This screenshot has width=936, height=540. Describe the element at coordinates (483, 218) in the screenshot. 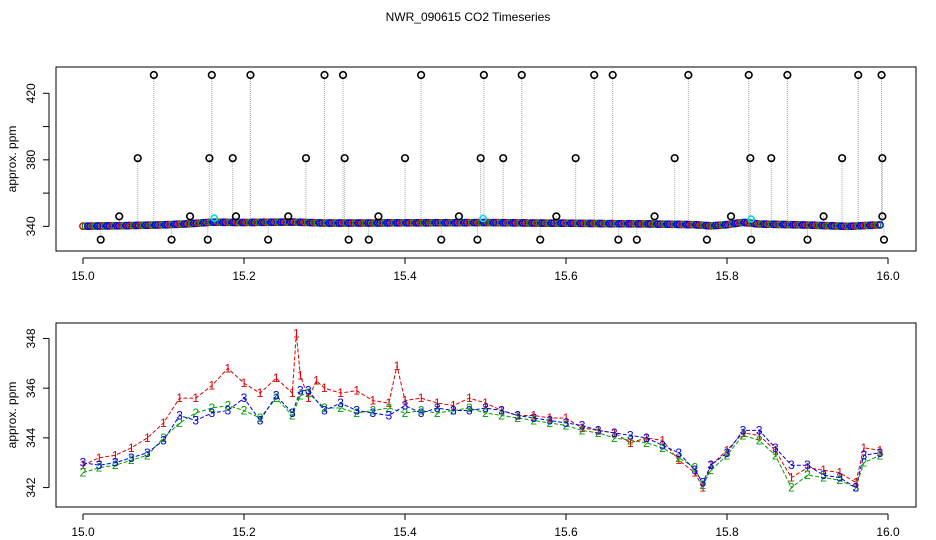

I see `top-cyan-point` at that location.